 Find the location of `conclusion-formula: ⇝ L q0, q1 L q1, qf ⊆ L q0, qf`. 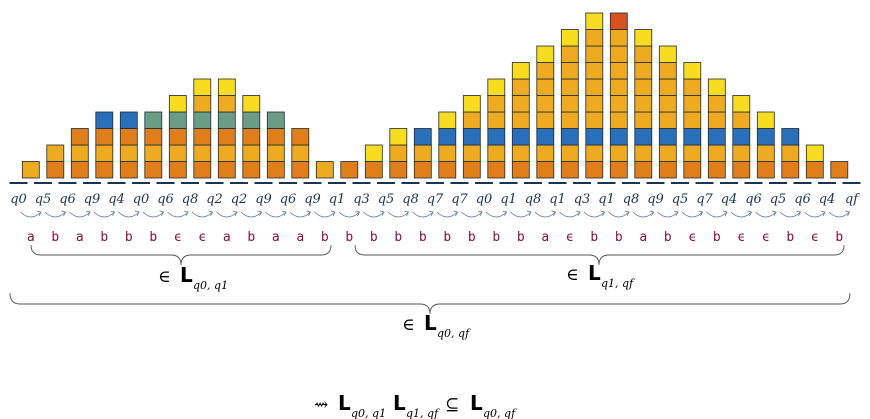

conclusion-formula: ⇝ L q0, q1 L q1, qf ⊆ L q0, qf is located at coordinates (415, 405).